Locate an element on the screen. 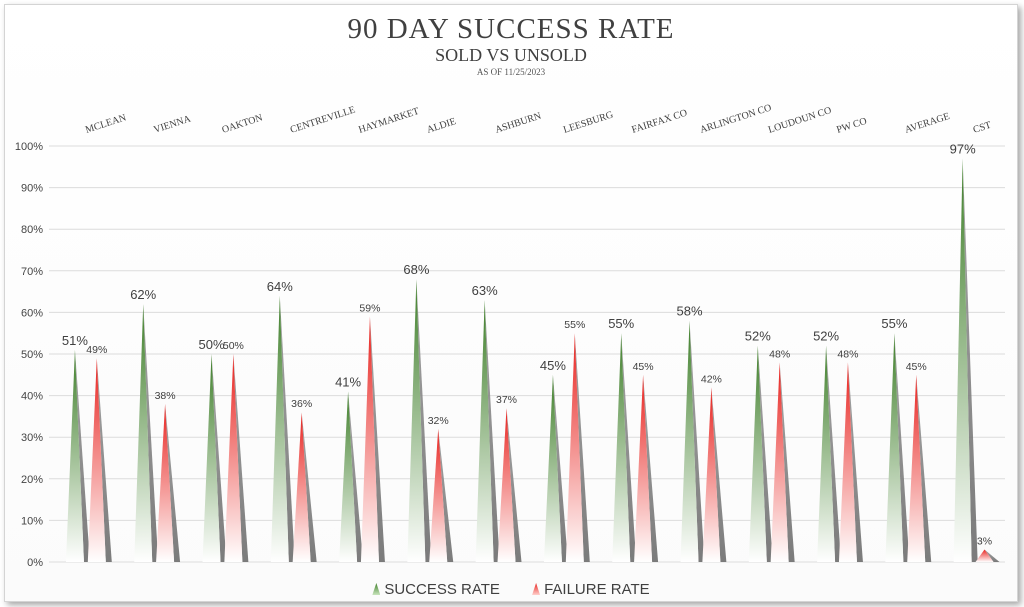 Image resolution: width=1024 pixels, height=607 pixels. legend: SUCCESS RATE FAILURE RATE is located at coordinates (511, 589).